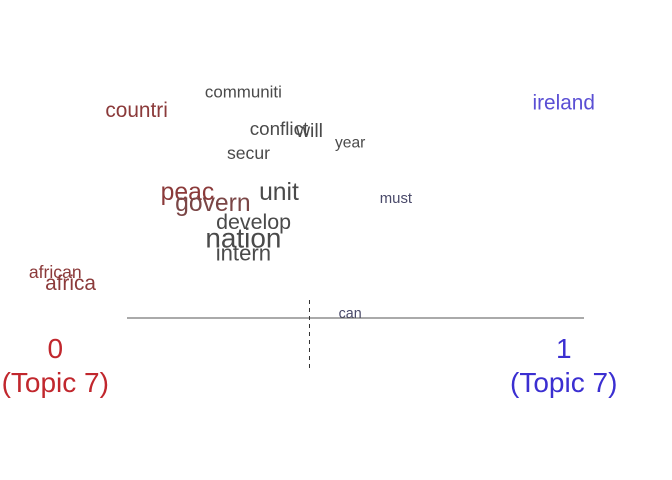  I want to click on word-label: secur, so click(248, 153).